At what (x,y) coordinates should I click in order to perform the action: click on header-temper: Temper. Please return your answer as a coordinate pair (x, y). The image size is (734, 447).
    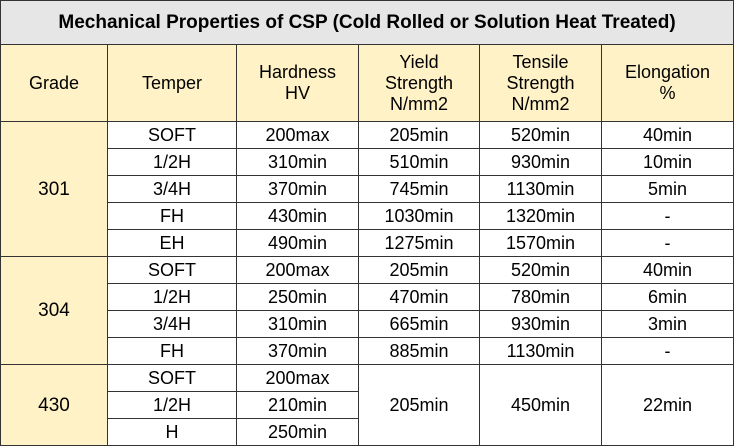
    Looking at the image, I should click on (172, 83).